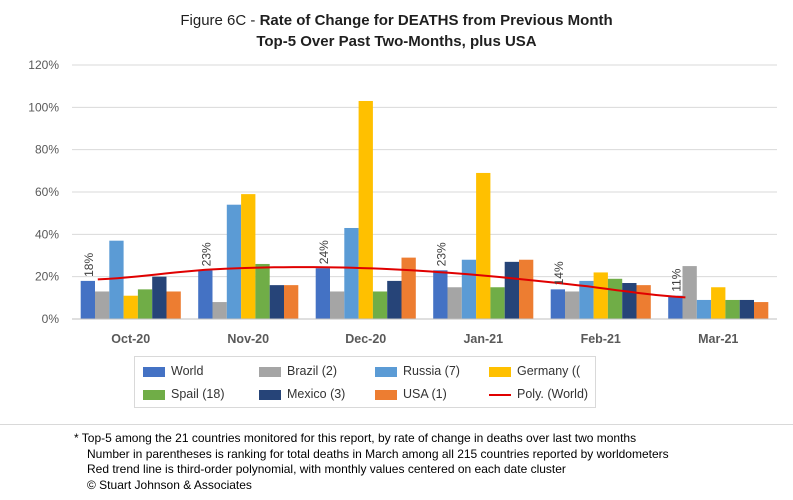  Describe the element at coordinates (169, 484) in the screenshot. I see `footnote-line: © Stuart Johnson & Associates` at that location.